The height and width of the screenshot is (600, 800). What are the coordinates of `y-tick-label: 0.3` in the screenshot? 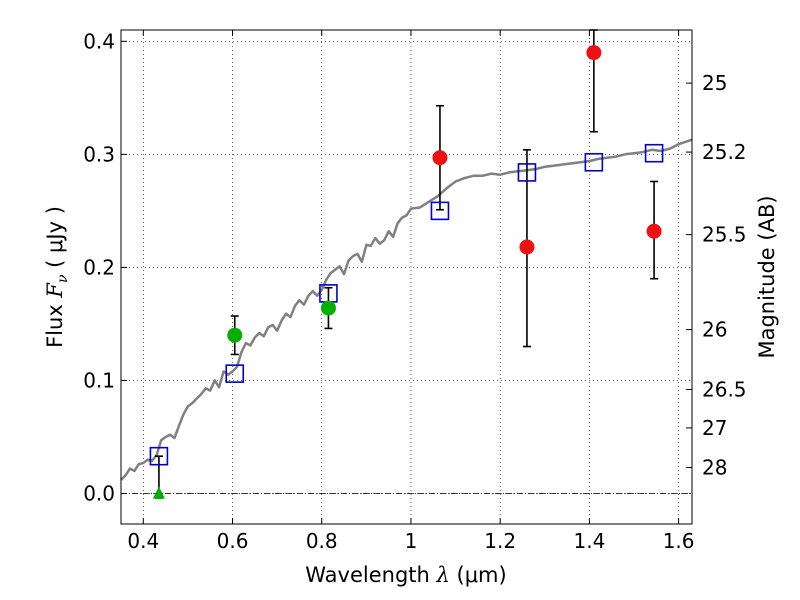 It's located at (99, 154).